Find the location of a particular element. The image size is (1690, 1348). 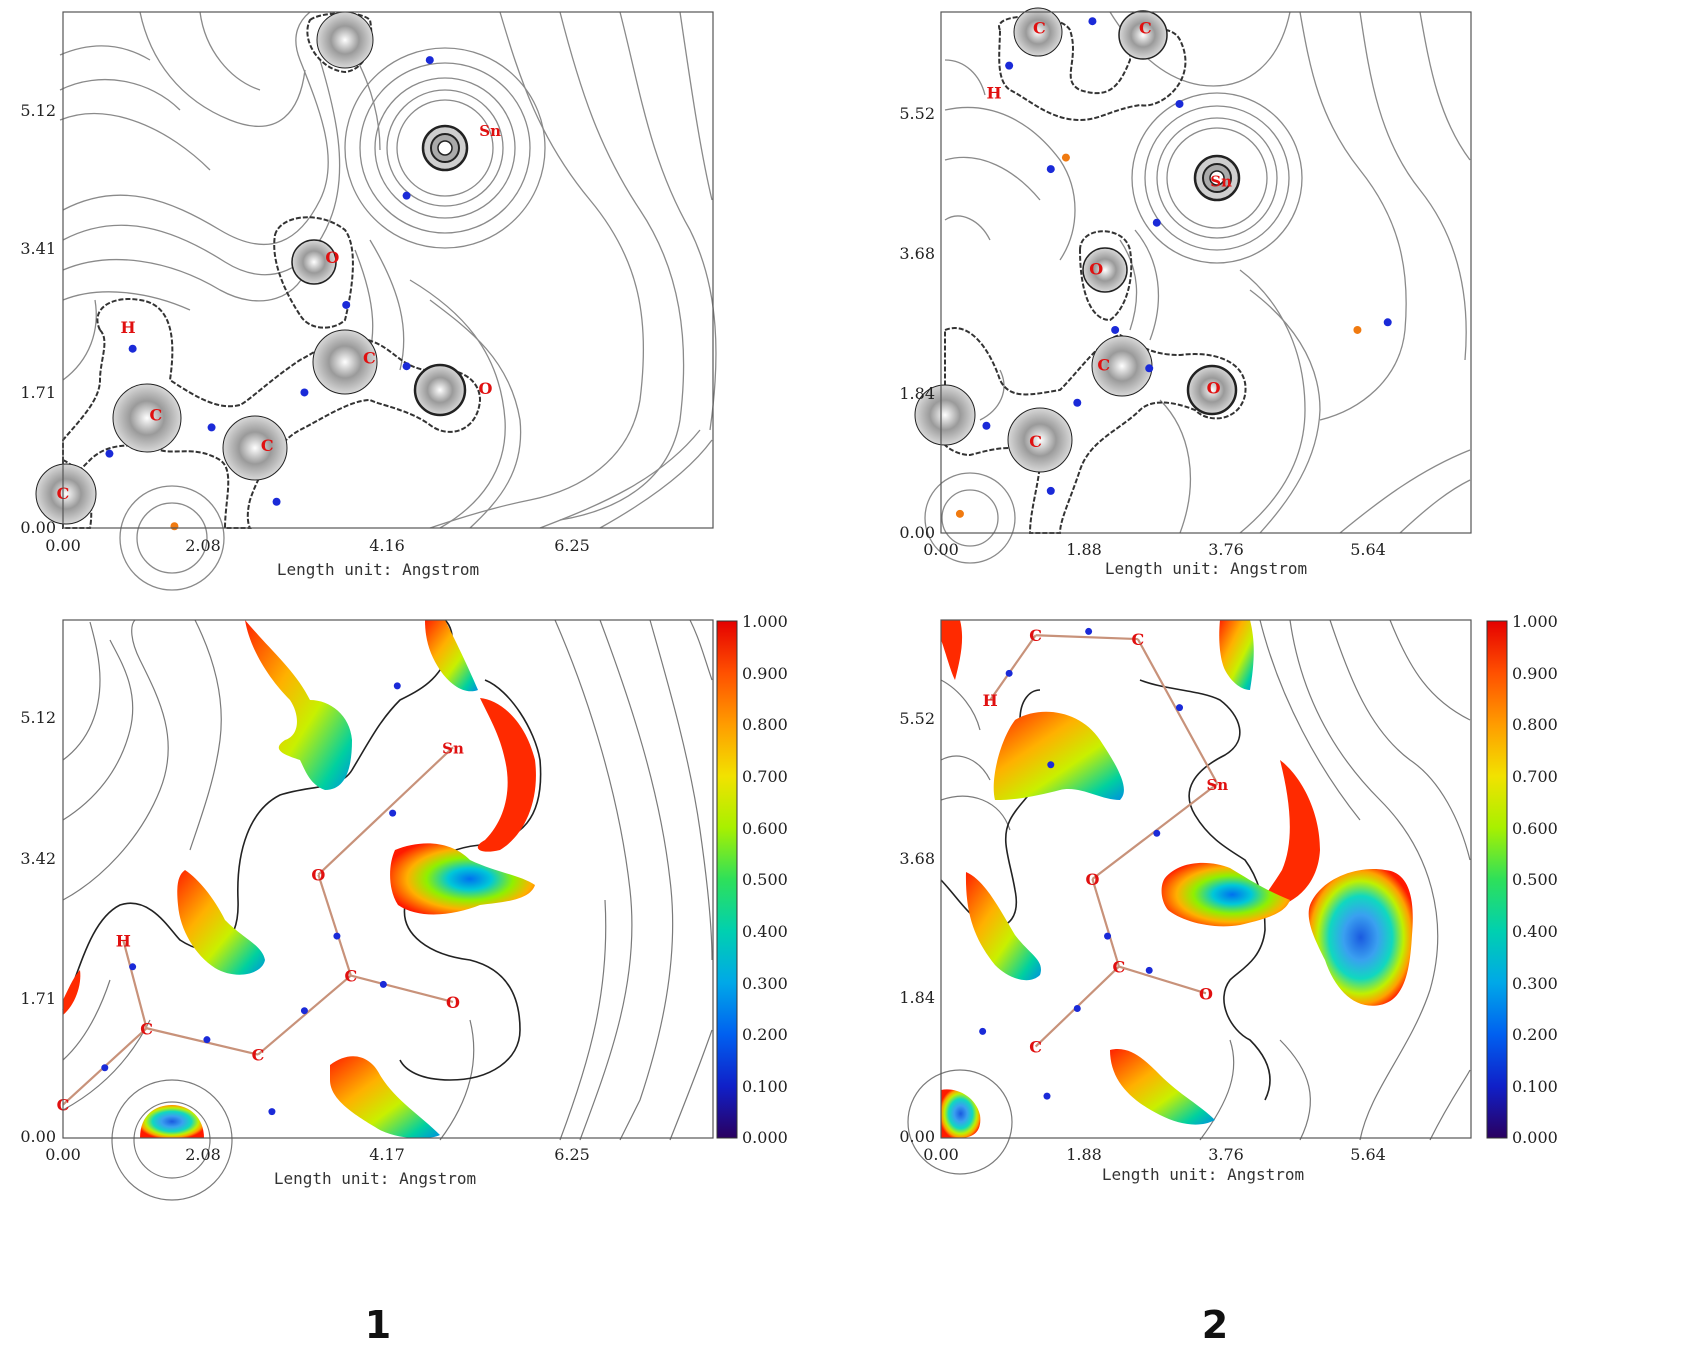

contour-lines is located at coordinates (1197, 287).